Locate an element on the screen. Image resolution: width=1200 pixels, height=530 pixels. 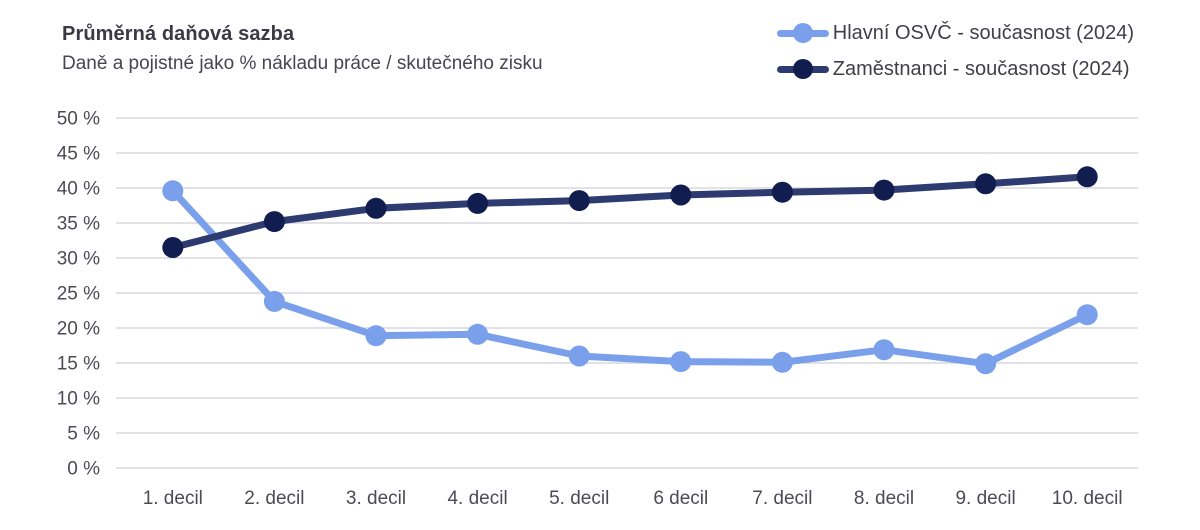
chart-title: Průměrná daňová sazba is located at coordinates (178, 34).